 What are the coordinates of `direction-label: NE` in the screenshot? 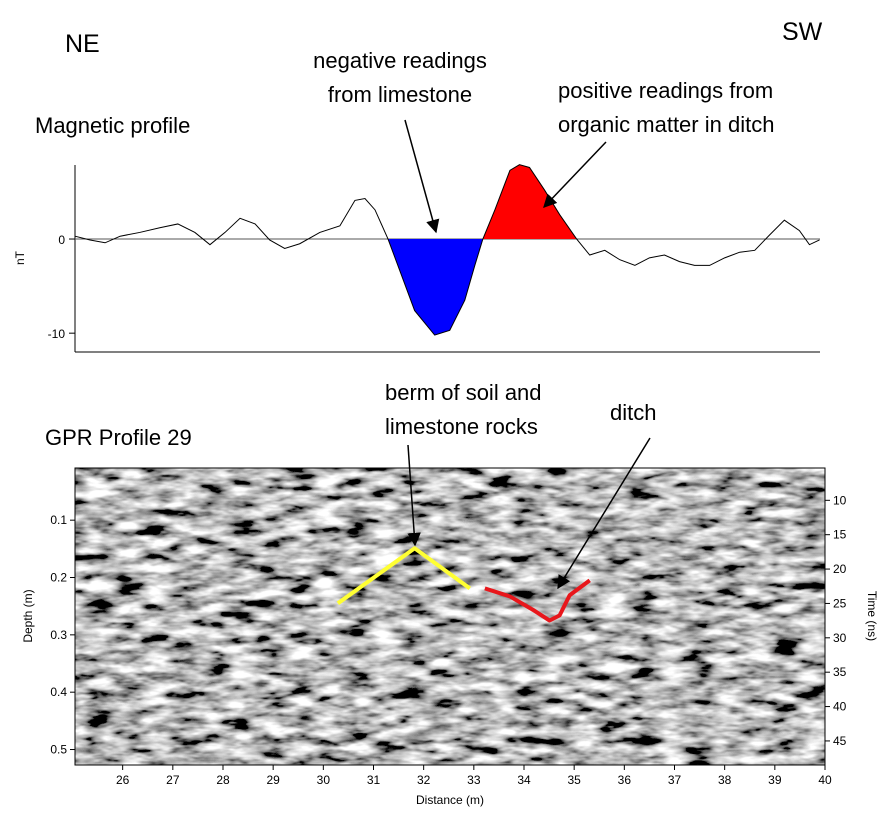 It's located at (82, 44).